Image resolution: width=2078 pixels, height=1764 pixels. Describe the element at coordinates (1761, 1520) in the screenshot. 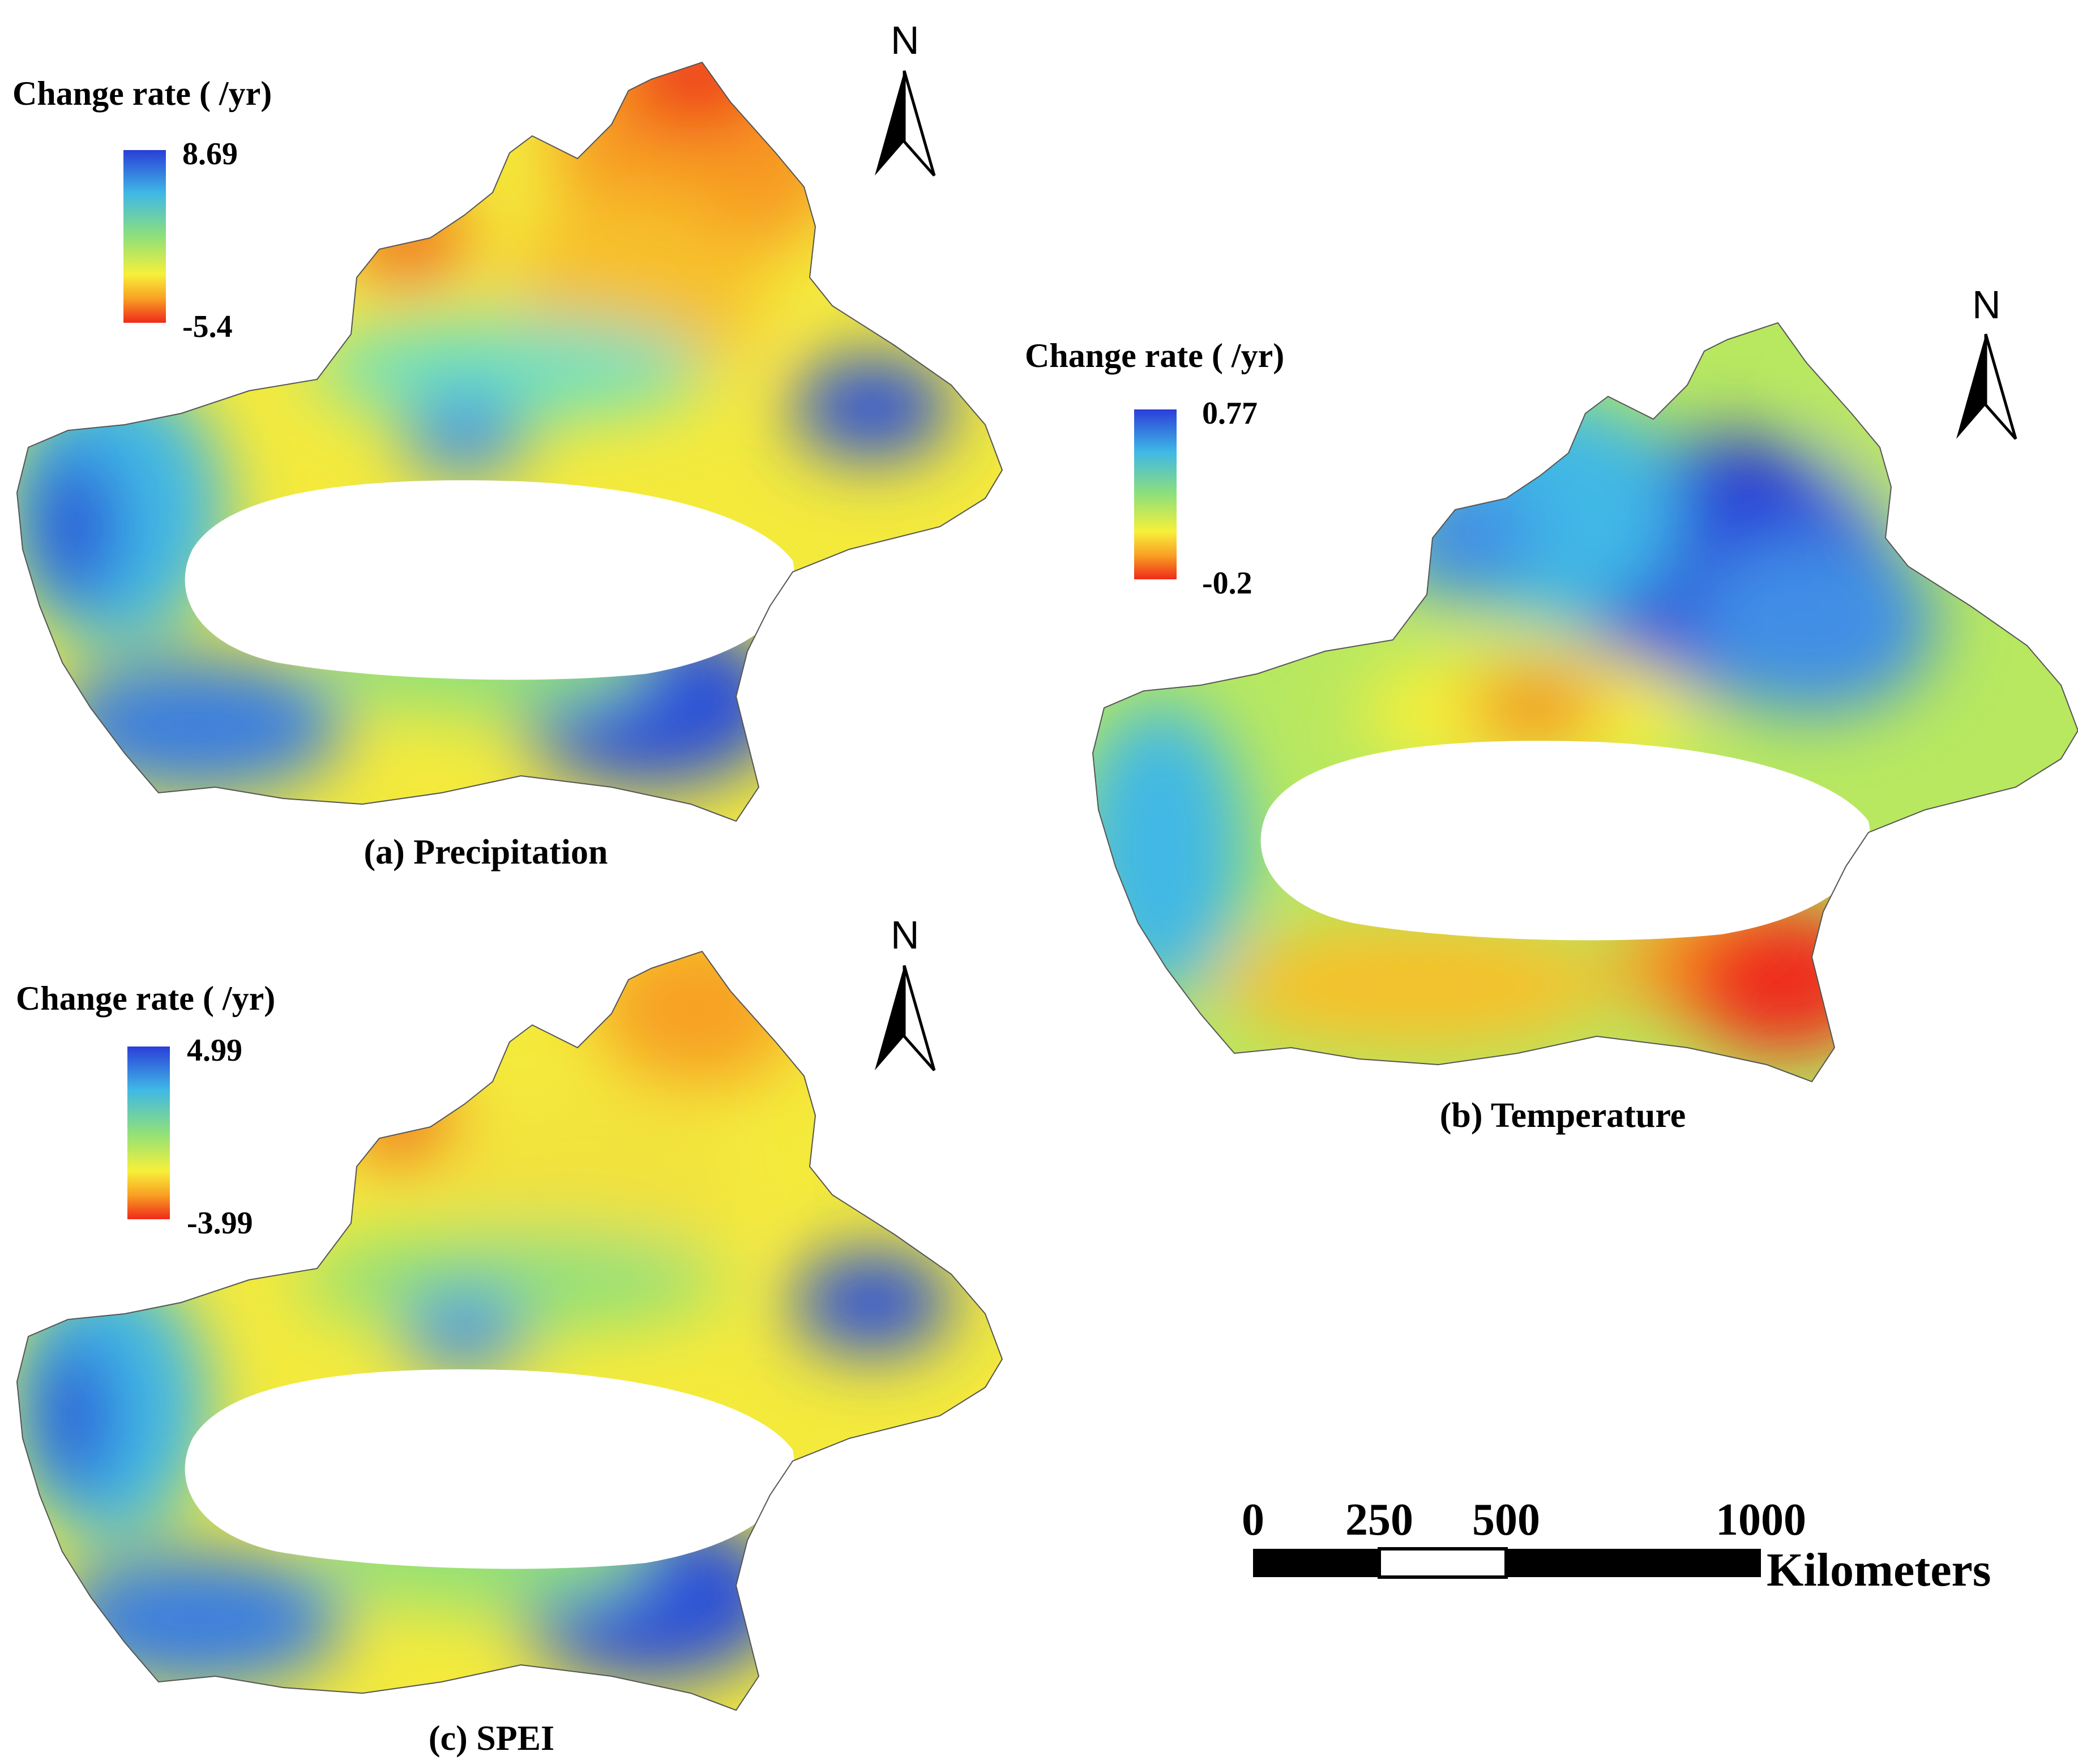

I see `scale-tick-1000: 1000` at that location.